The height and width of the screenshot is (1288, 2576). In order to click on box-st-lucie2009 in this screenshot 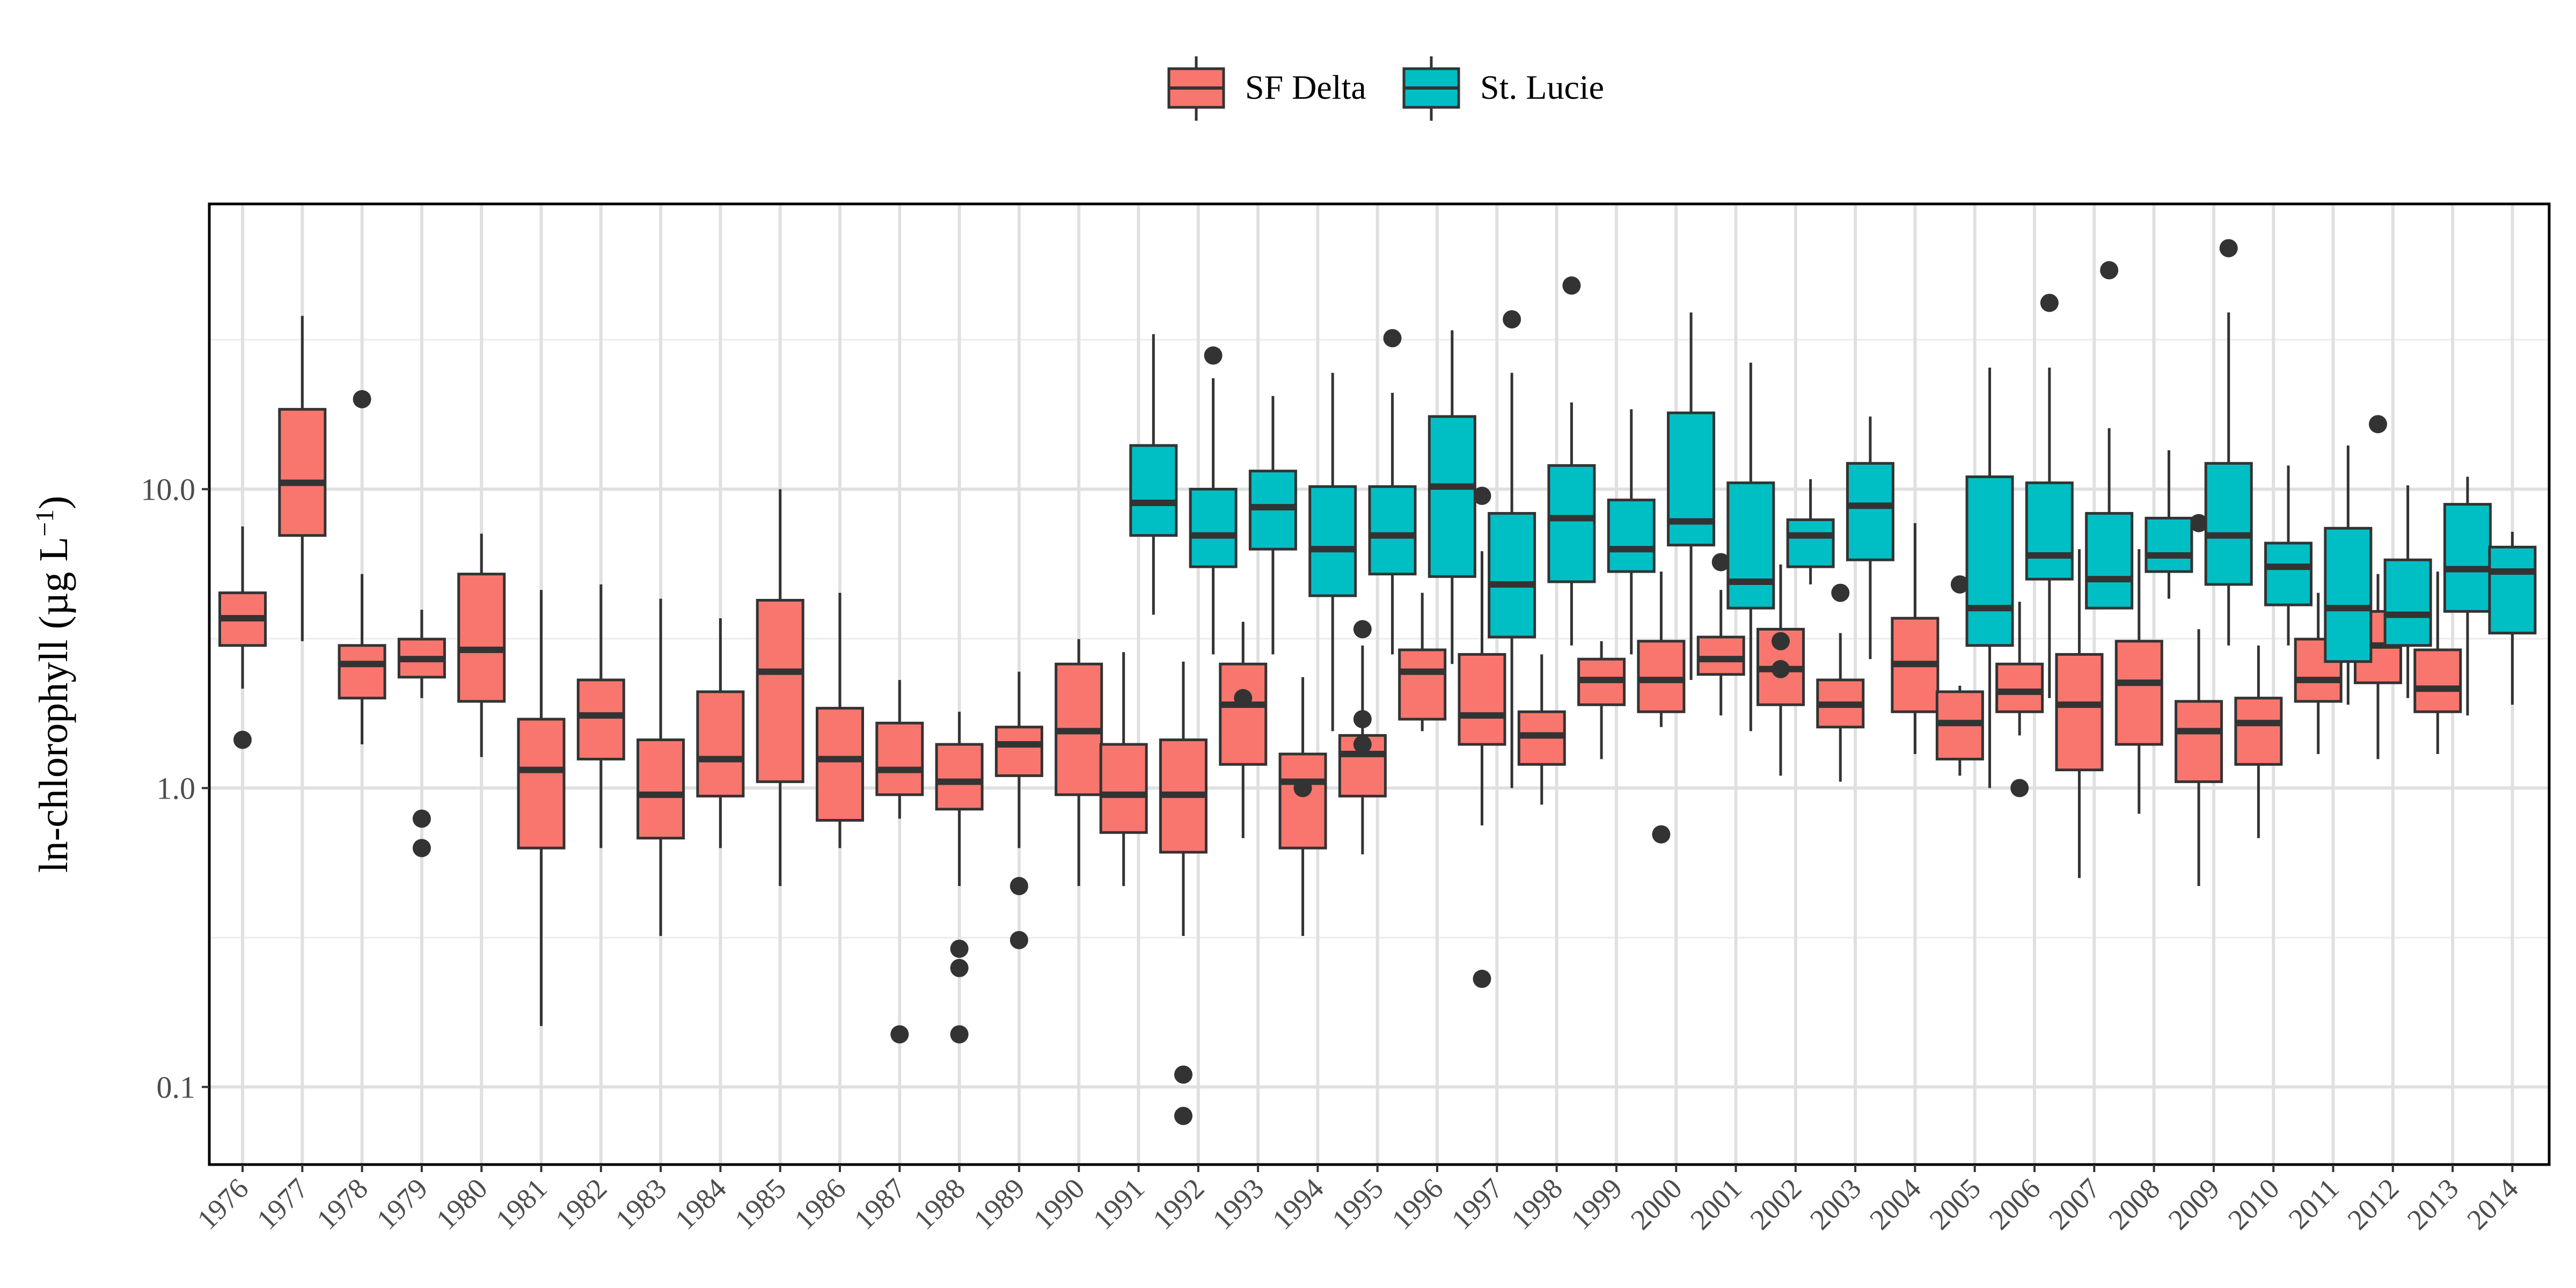, I will do `click(2228, 442)`.